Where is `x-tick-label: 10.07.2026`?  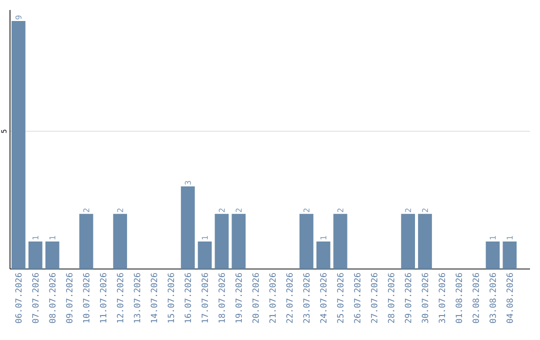
x-tick-label: 10.07.2026 is located at coordinates (86, 297).